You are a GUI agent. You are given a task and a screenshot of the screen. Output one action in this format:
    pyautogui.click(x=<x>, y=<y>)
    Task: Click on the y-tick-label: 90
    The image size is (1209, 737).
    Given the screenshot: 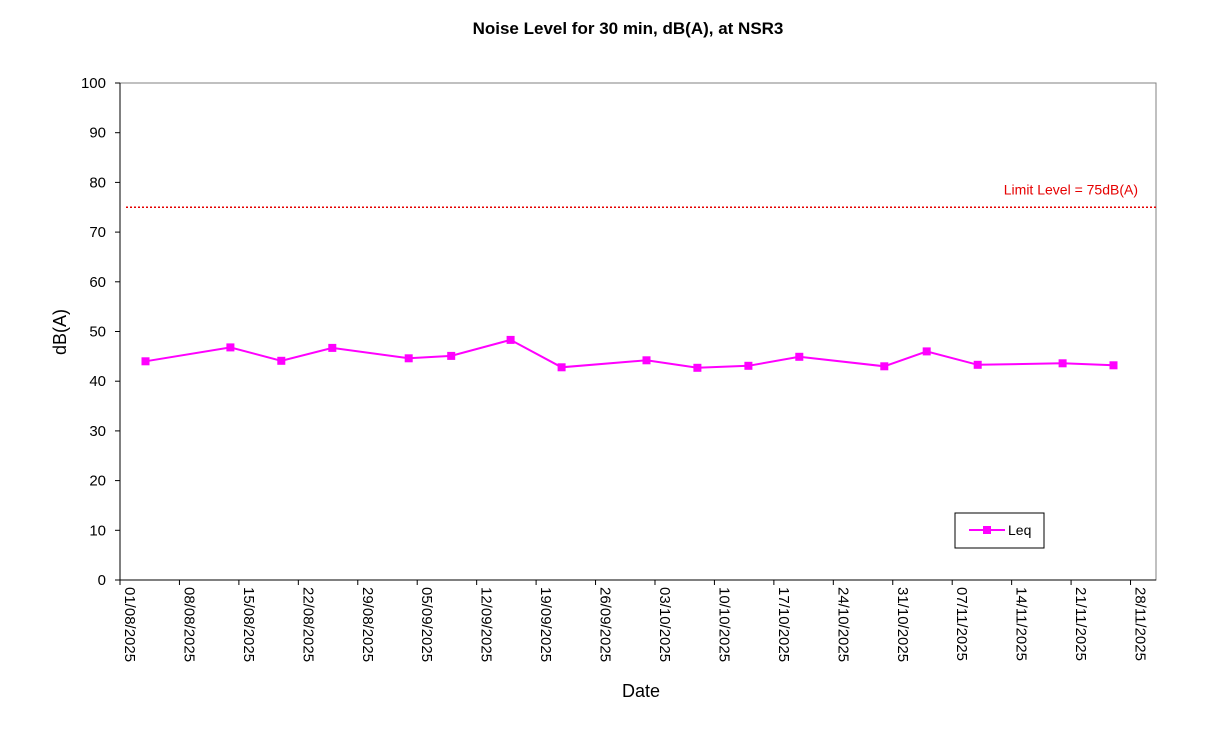 What is the action you would take?
    pyautogui.click(x=97, y=133)
    